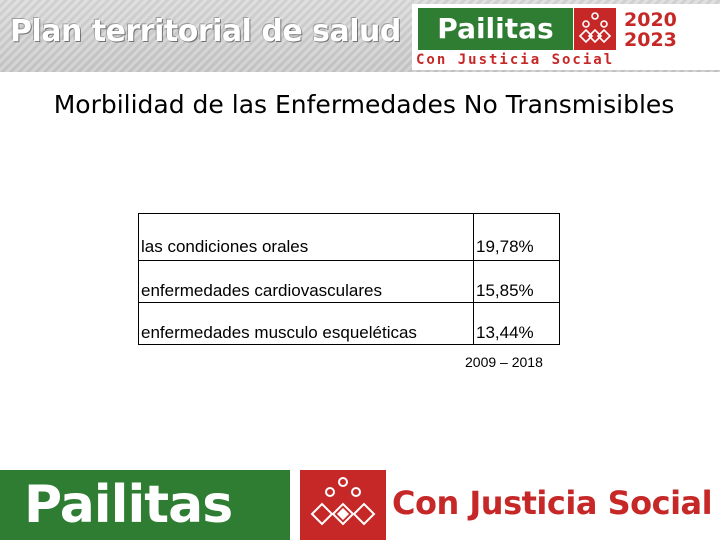 The height and width of the screenshot is (545, 720). Describe the element at coordinates (516, 281) in the screenshot. I see `table-cell-value: 15,85%` at that location.